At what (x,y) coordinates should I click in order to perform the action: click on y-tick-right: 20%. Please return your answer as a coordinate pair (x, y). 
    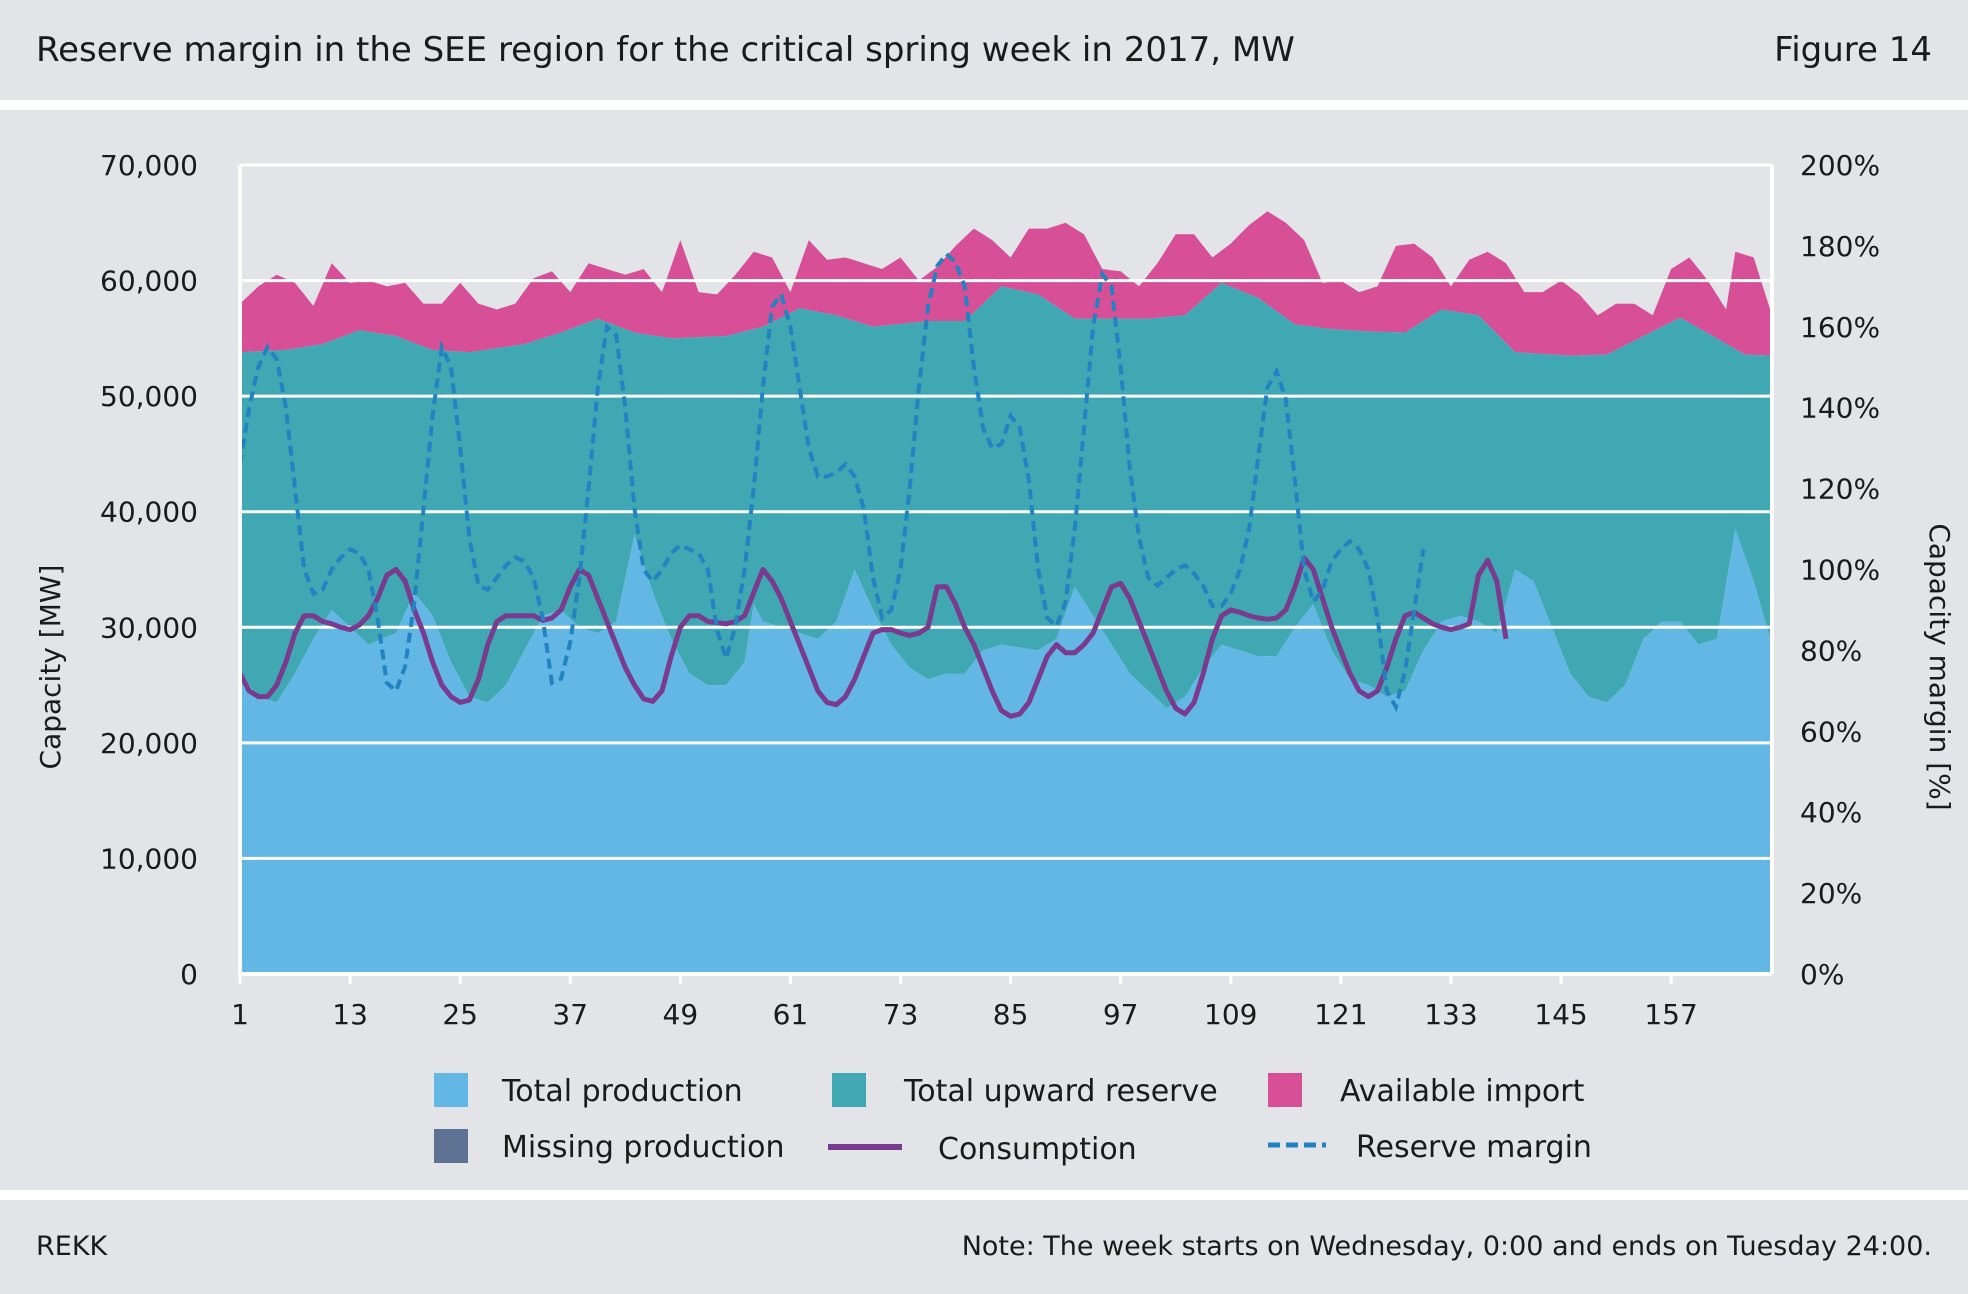
    Looking at the image, I should click on (1831, 893).